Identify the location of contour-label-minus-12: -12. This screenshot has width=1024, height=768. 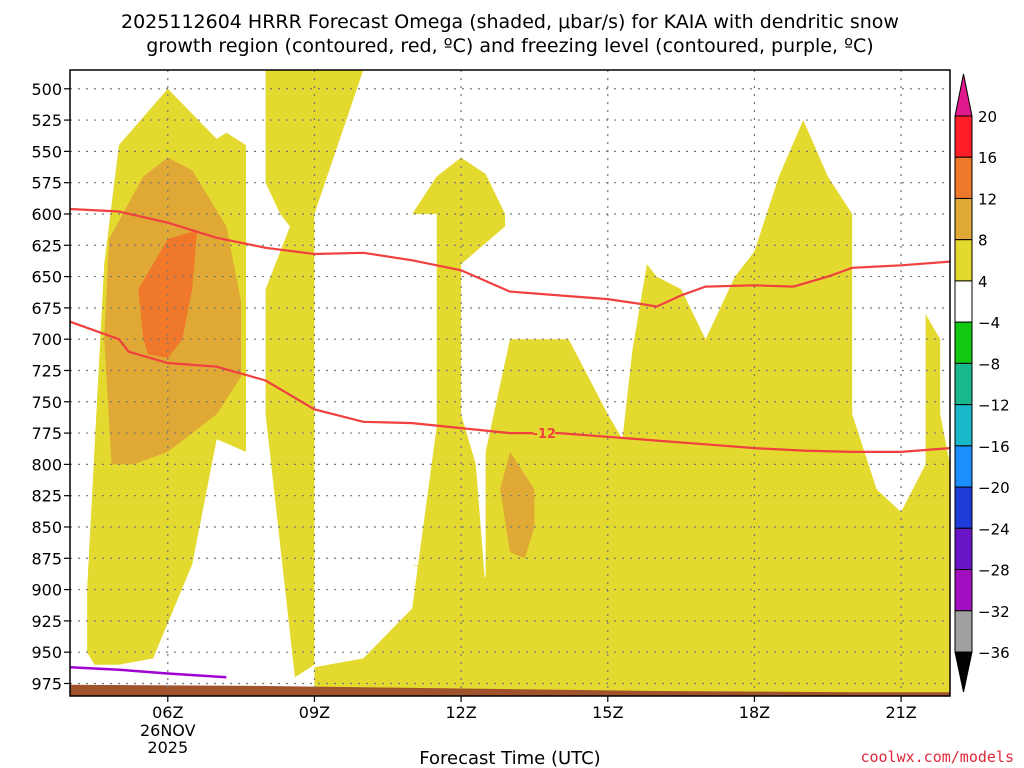
(544, 434).